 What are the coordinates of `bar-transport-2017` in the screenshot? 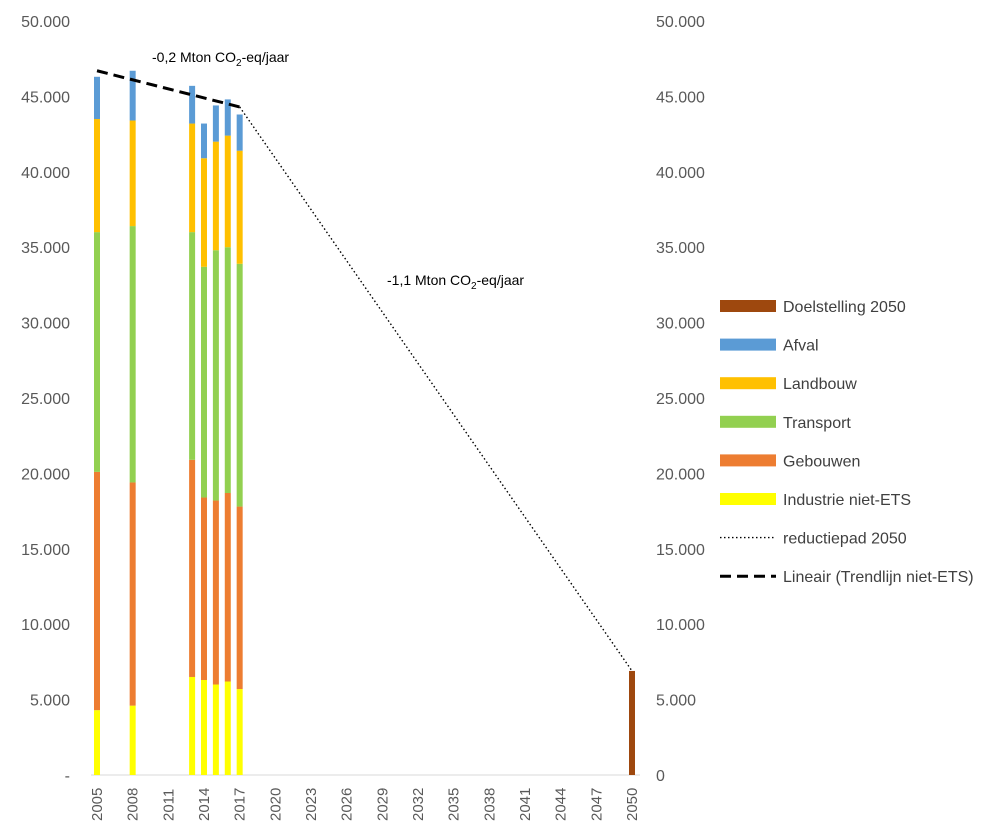 It's located at (239, 385).